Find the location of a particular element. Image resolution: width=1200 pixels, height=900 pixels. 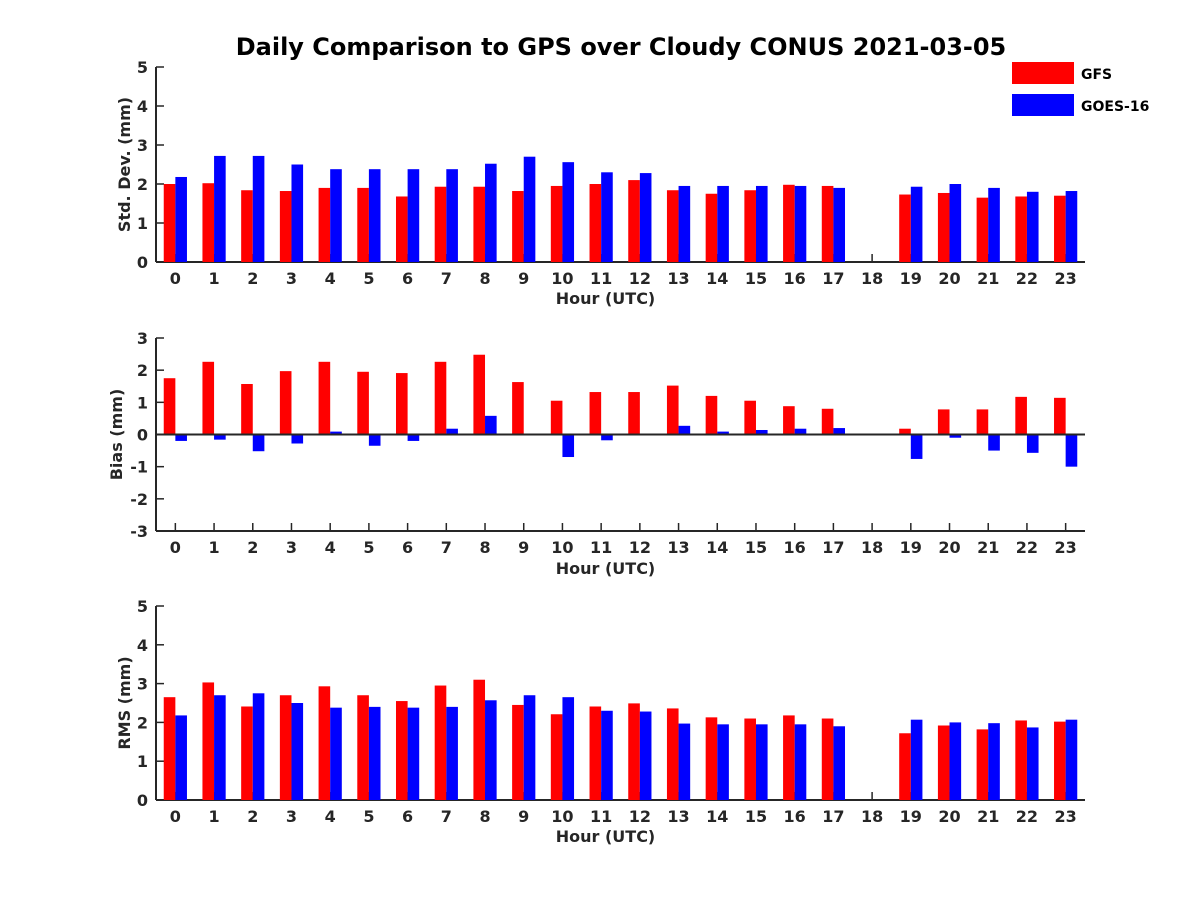

rms-y-tick-label: 5 is located at coordinates (142, 606).